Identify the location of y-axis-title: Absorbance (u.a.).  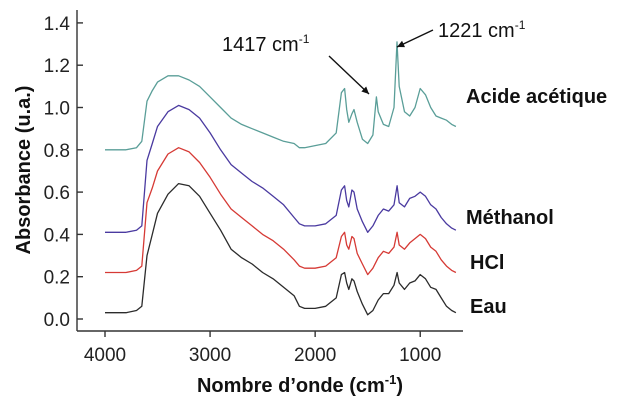
(24, 170).